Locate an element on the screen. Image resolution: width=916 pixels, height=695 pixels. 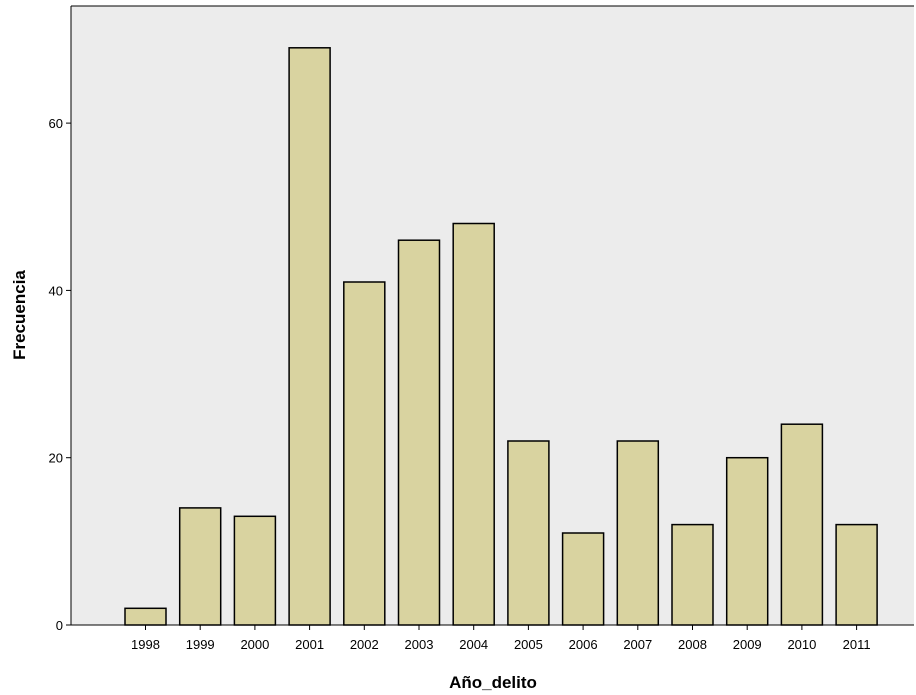
x-tick-label-2006: 2006 is located at coordinates (583, 644).